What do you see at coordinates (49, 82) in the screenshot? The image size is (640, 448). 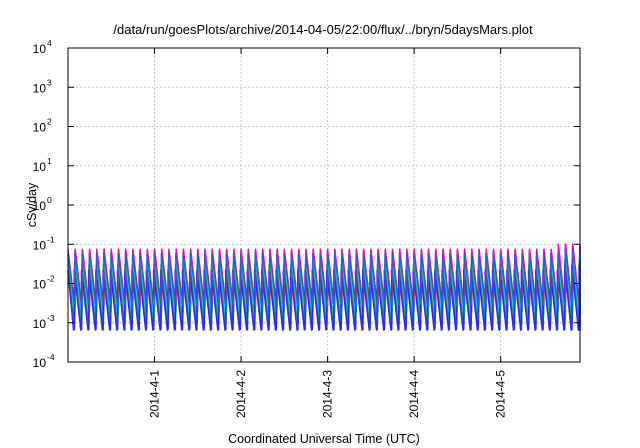 I see `y-tick-exponent: 3` at bounding box center [49, 82].